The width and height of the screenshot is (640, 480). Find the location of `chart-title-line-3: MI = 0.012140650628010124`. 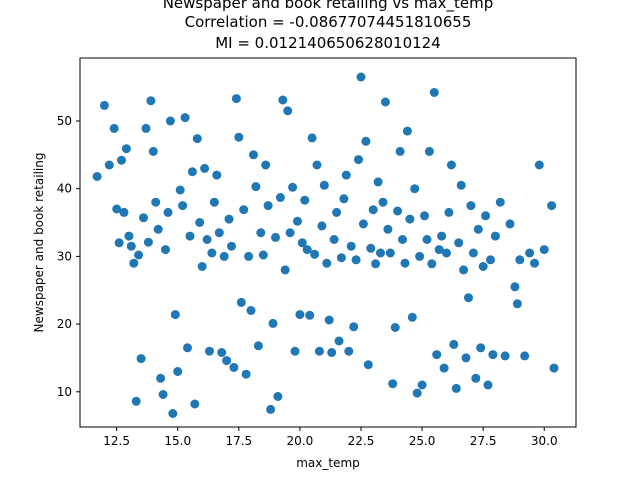

chart-title-line-3: MI = 0.012140650628010124 is located at coordinates (328, 43).